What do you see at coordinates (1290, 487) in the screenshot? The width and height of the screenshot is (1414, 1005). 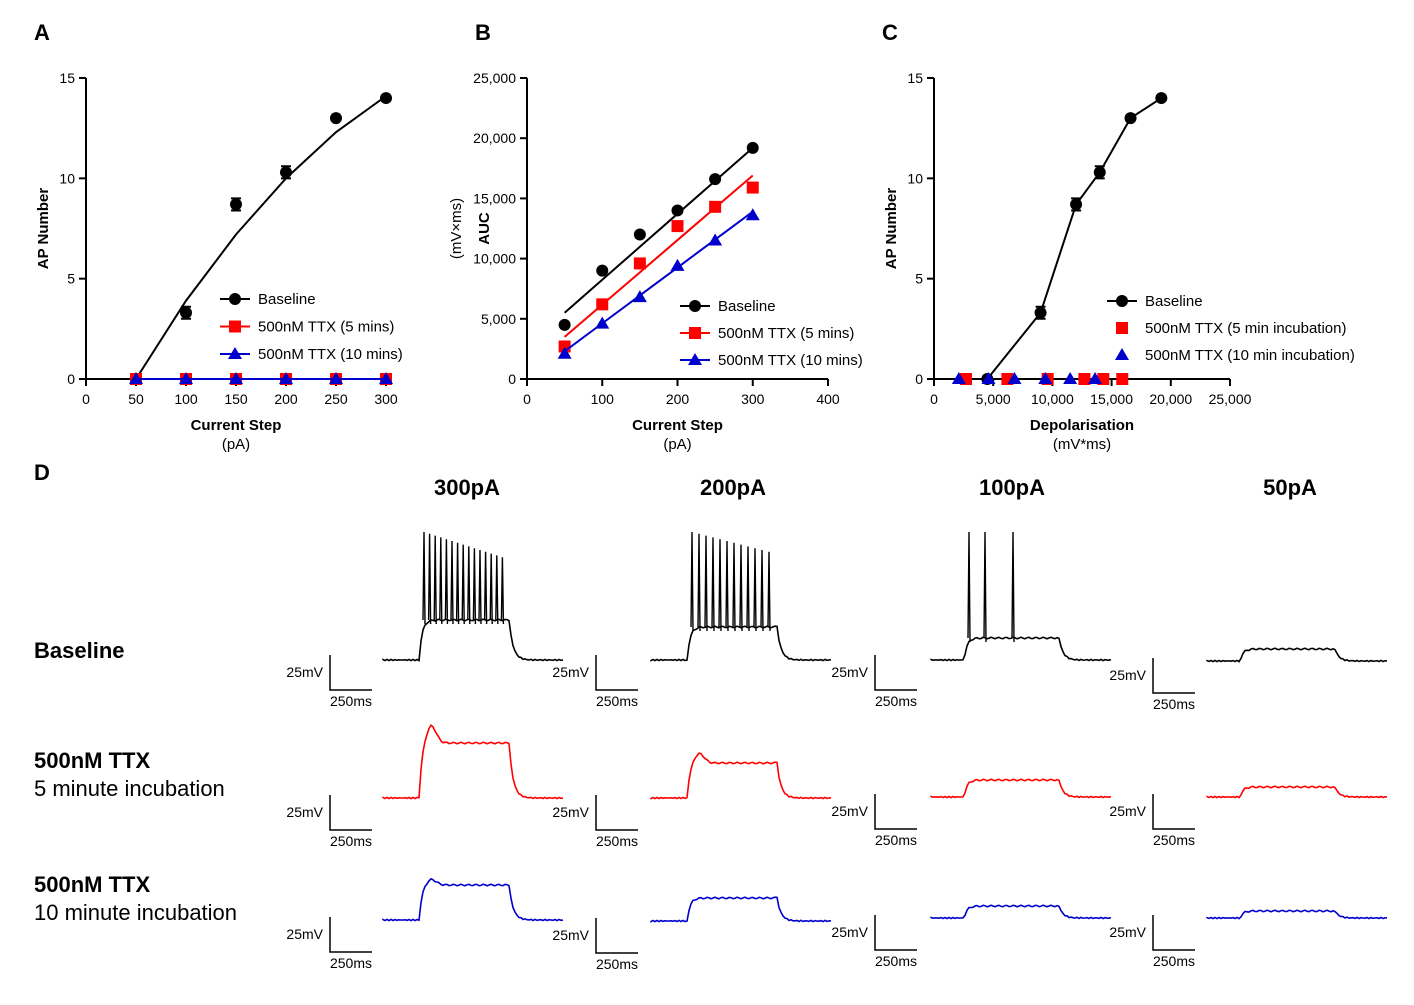 I see `column-title: 50pA` at bounding box center [1290, 487].